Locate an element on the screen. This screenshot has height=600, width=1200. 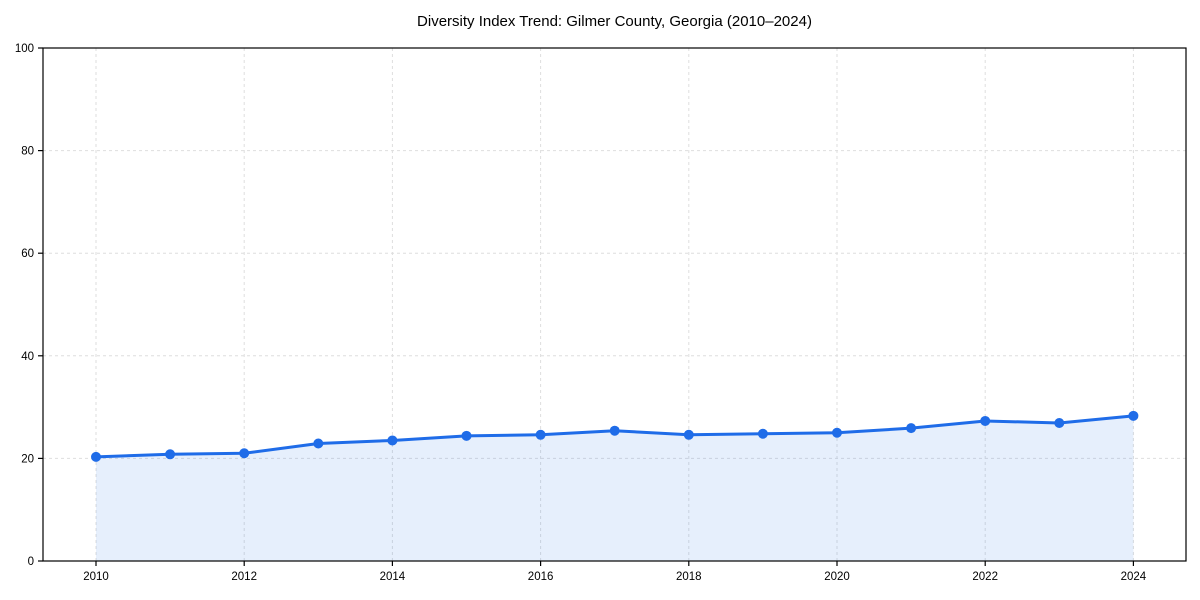
data-point-2023 is located at coordinates (1059, 423).